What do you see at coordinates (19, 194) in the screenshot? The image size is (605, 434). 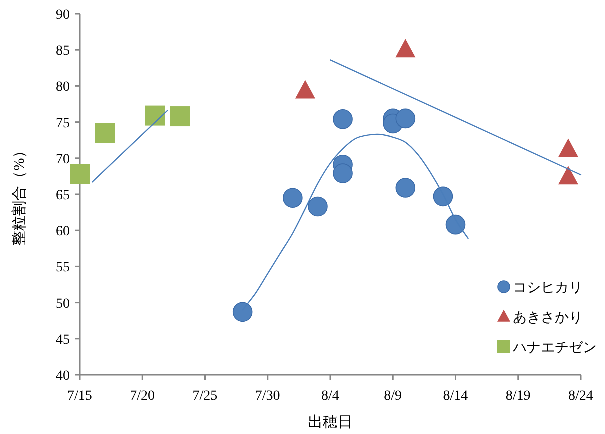 I see `y-axis-title: 整粒割合（%）` at bounding box center [19, 194].